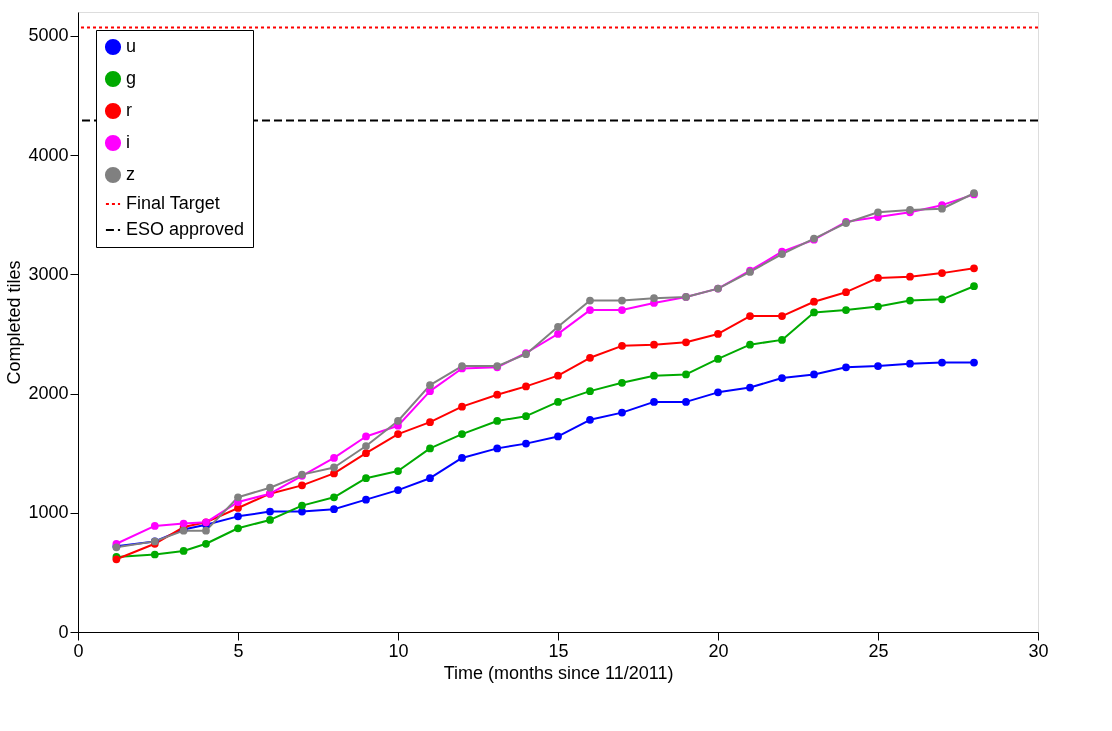  Describe the element at coordinates (48, 393) in the screenshot. I see `y-tick-label: 2000` at that location.